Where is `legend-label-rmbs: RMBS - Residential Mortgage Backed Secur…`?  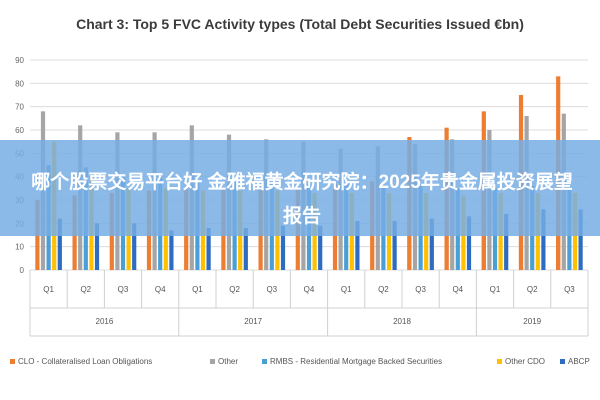 legend-label-rmbs: RMBS - Residential Mortgage Backed Secur… is located at coordinates (356, 361).